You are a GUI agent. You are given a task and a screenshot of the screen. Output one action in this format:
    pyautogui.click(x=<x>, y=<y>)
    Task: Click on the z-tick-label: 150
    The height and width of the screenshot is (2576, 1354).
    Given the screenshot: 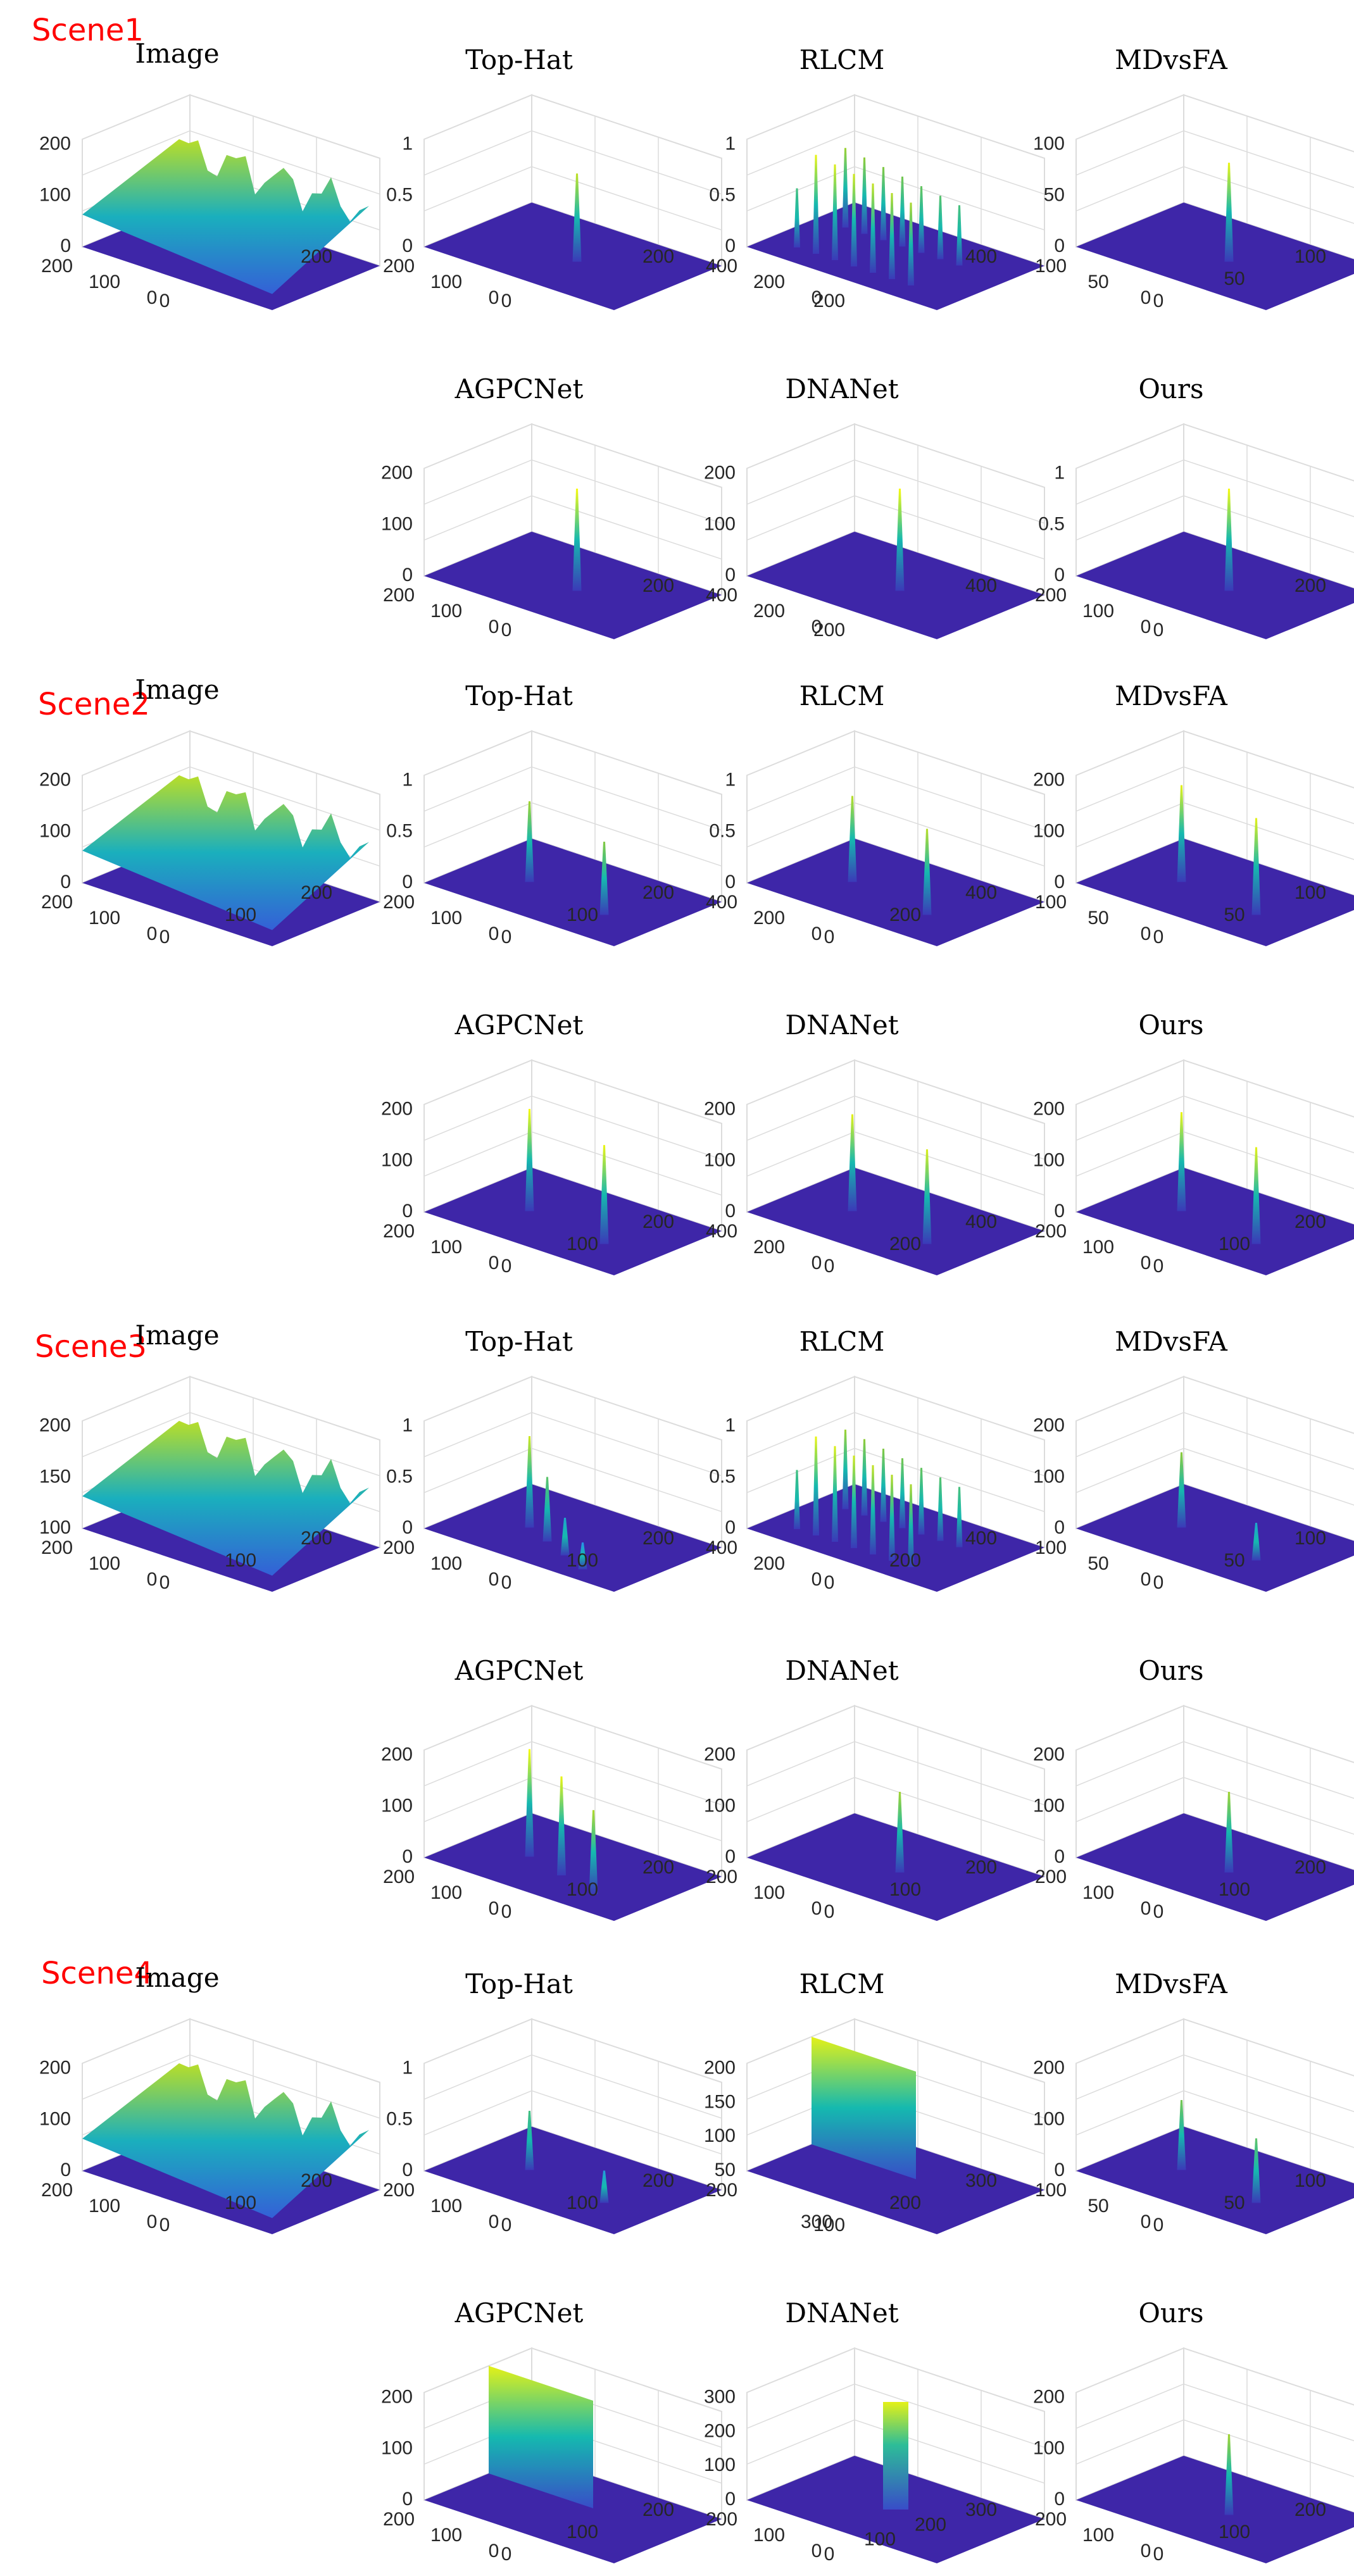 What is the action you would take?
    pyautogui.click(x=55, y=1476)
    